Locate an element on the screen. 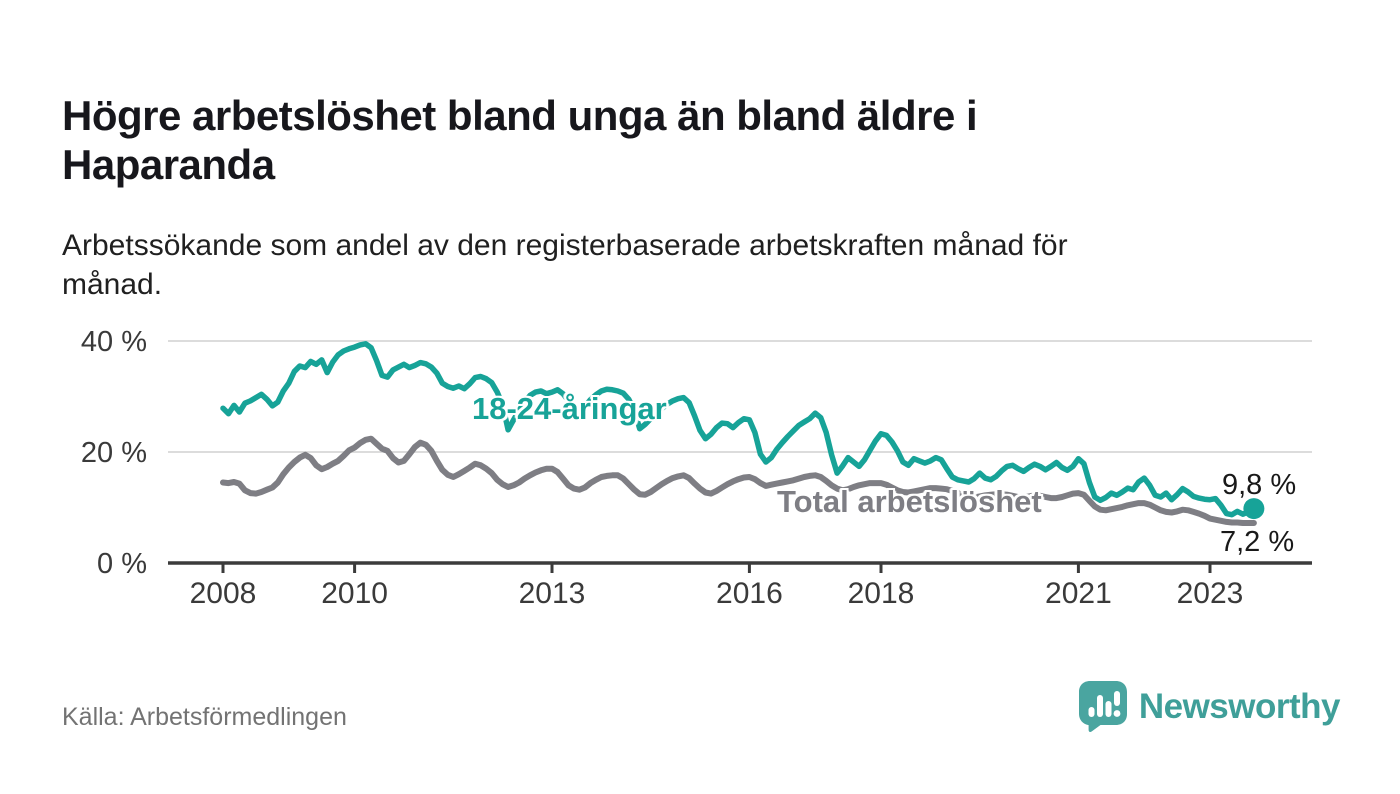  y-tick-label: 20 % is located at coordinates (114, 453).